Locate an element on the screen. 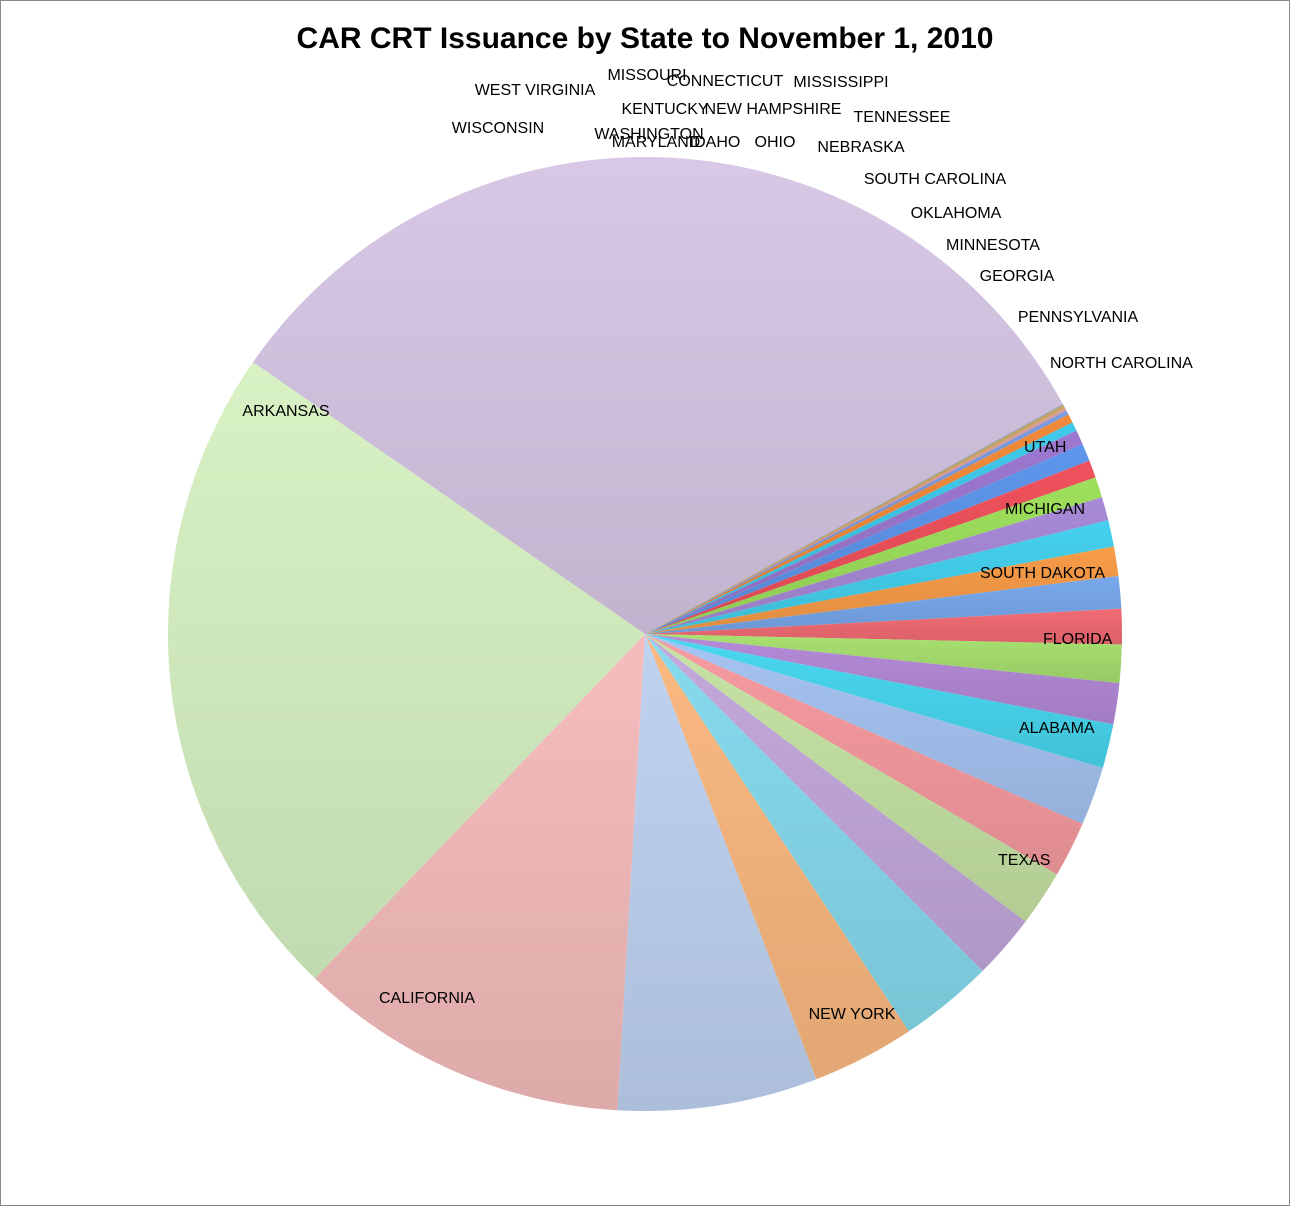 This screenshot has height=1206, width=1290. pie-slice-tennessee is located at coordinates (879, 577).